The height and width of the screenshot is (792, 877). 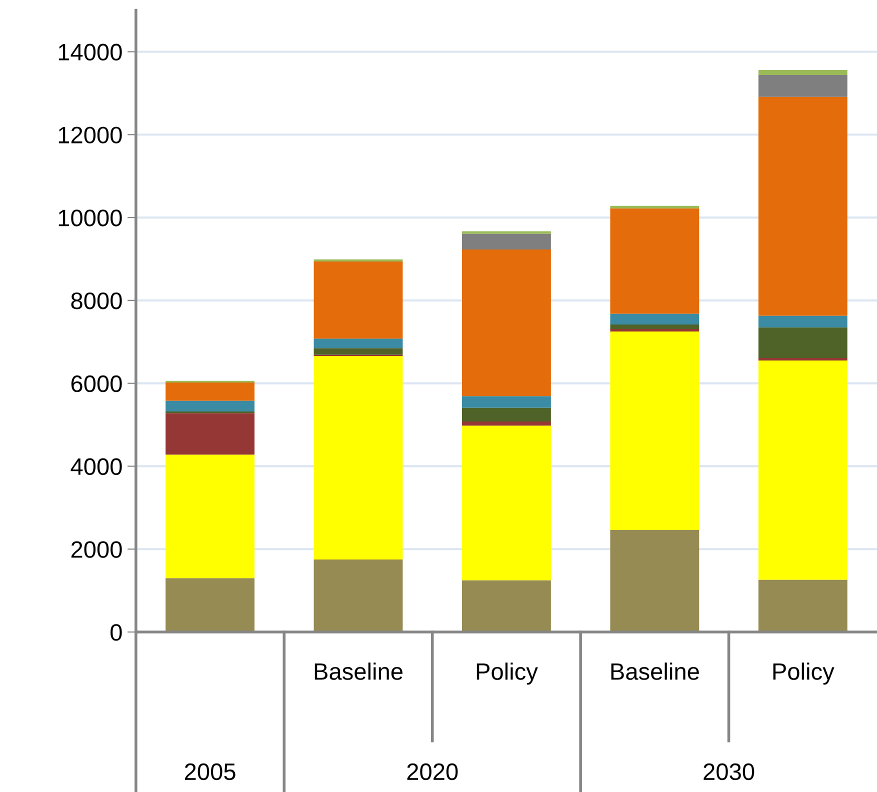 What do you see at coordinates (96, 549) in the screenshot?
I see `y-tick-label: 2000` at bounding box center [96, 549].